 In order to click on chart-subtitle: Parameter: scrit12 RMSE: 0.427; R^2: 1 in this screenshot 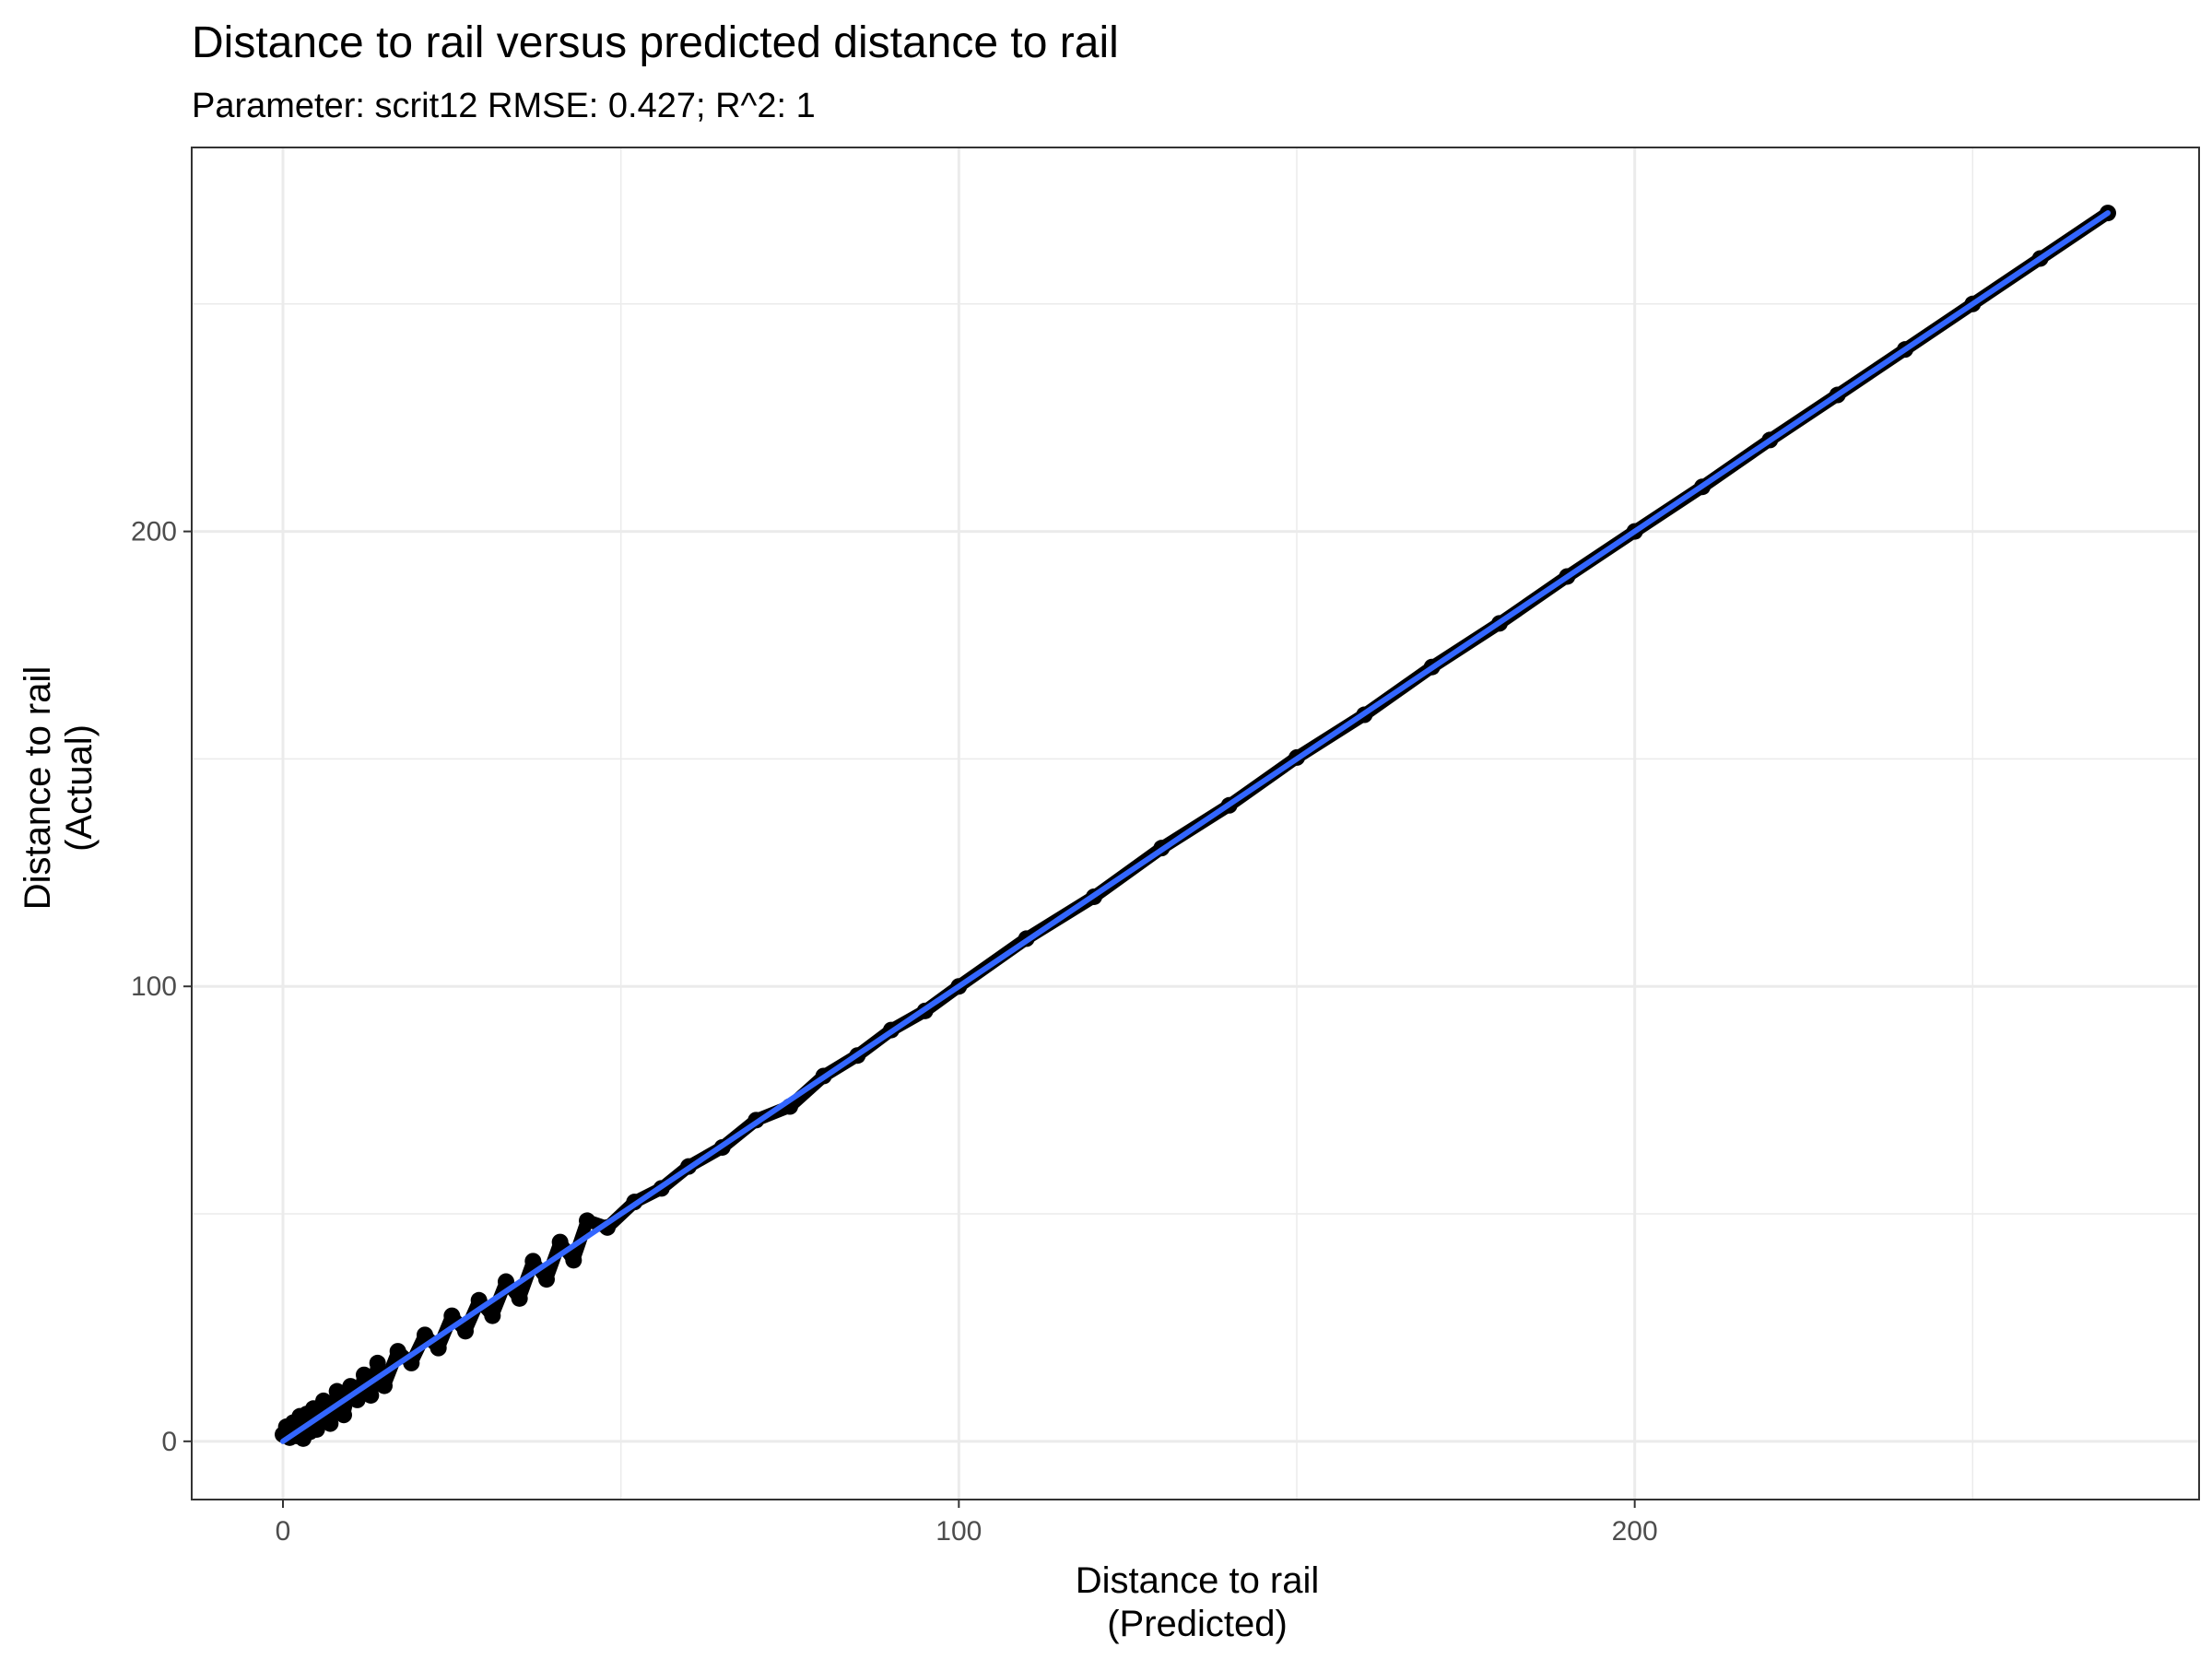, I will do `click(504, 106)`.